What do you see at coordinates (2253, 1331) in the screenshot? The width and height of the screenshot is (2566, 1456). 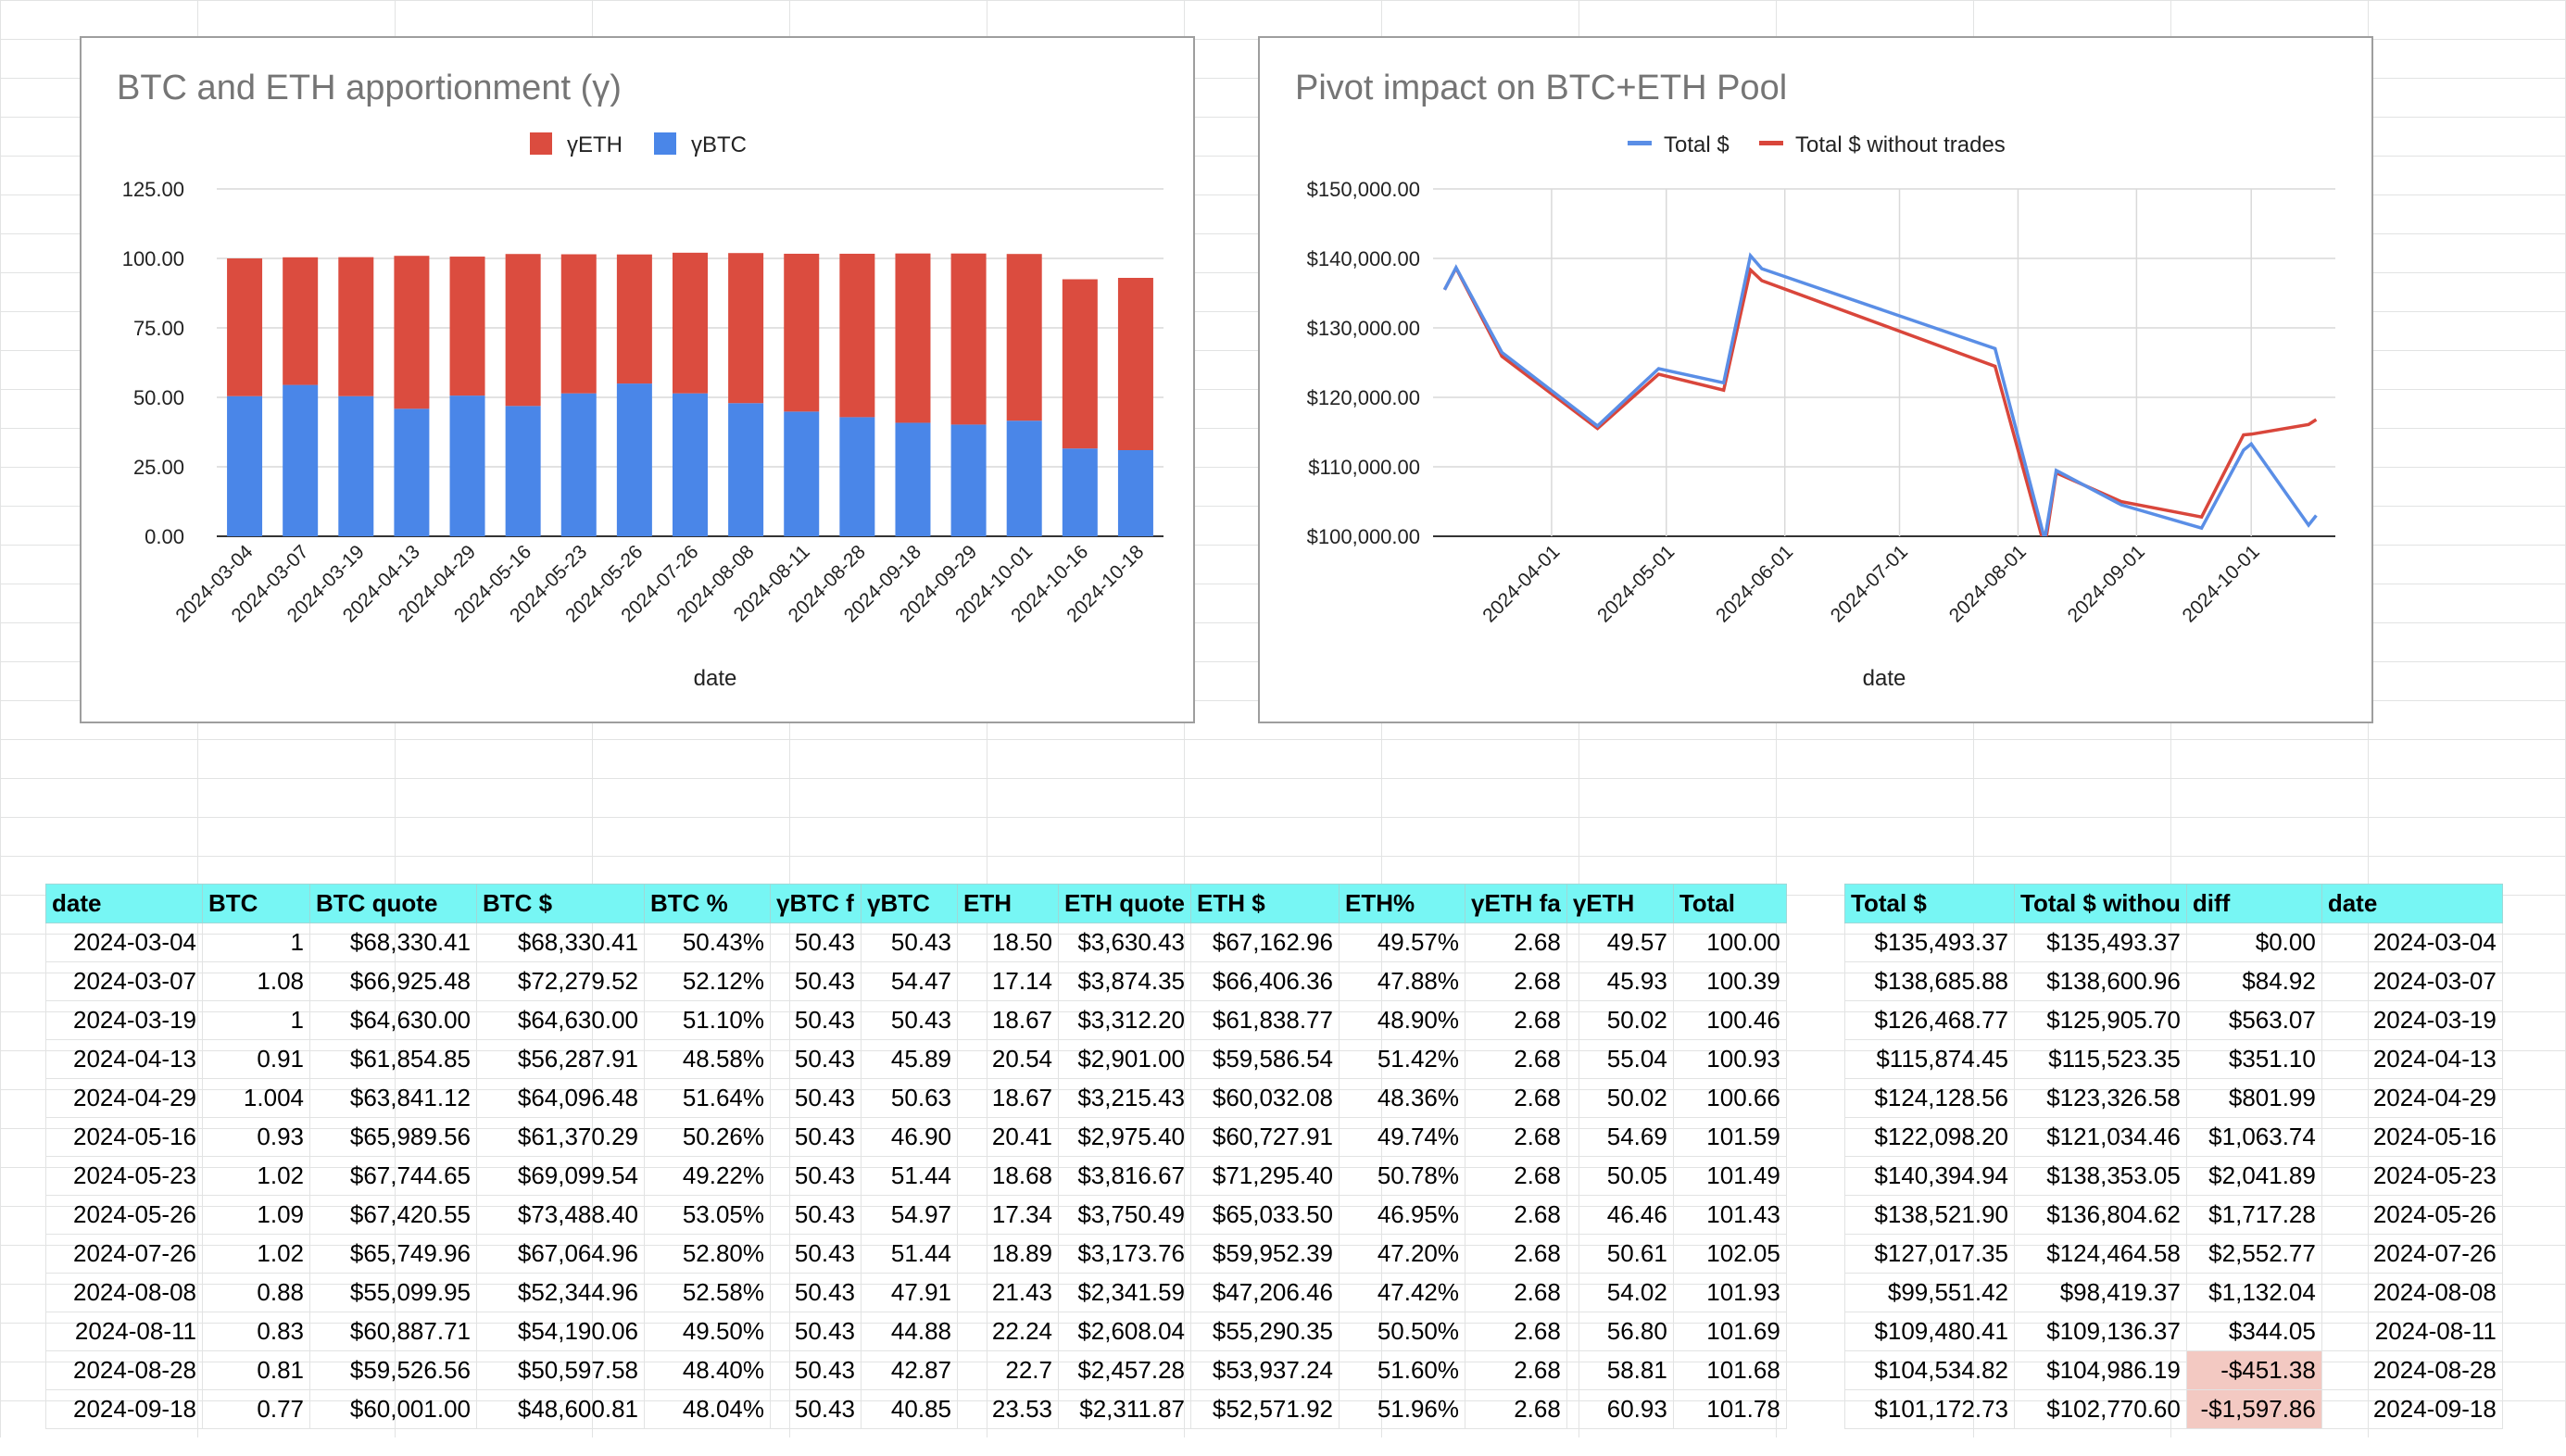 I see `table-right-cell: $344.05` at bounding box center [2253, 1331].